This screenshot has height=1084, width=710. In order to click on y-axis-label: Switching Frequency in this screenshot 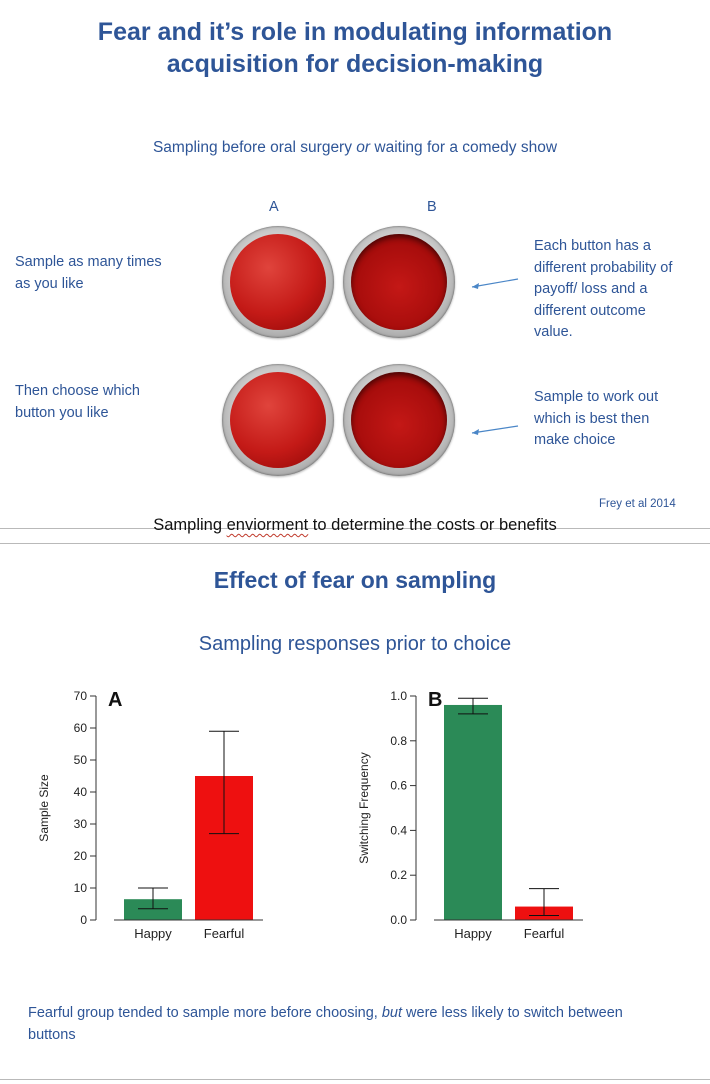, I will do `click(364, 807)`.